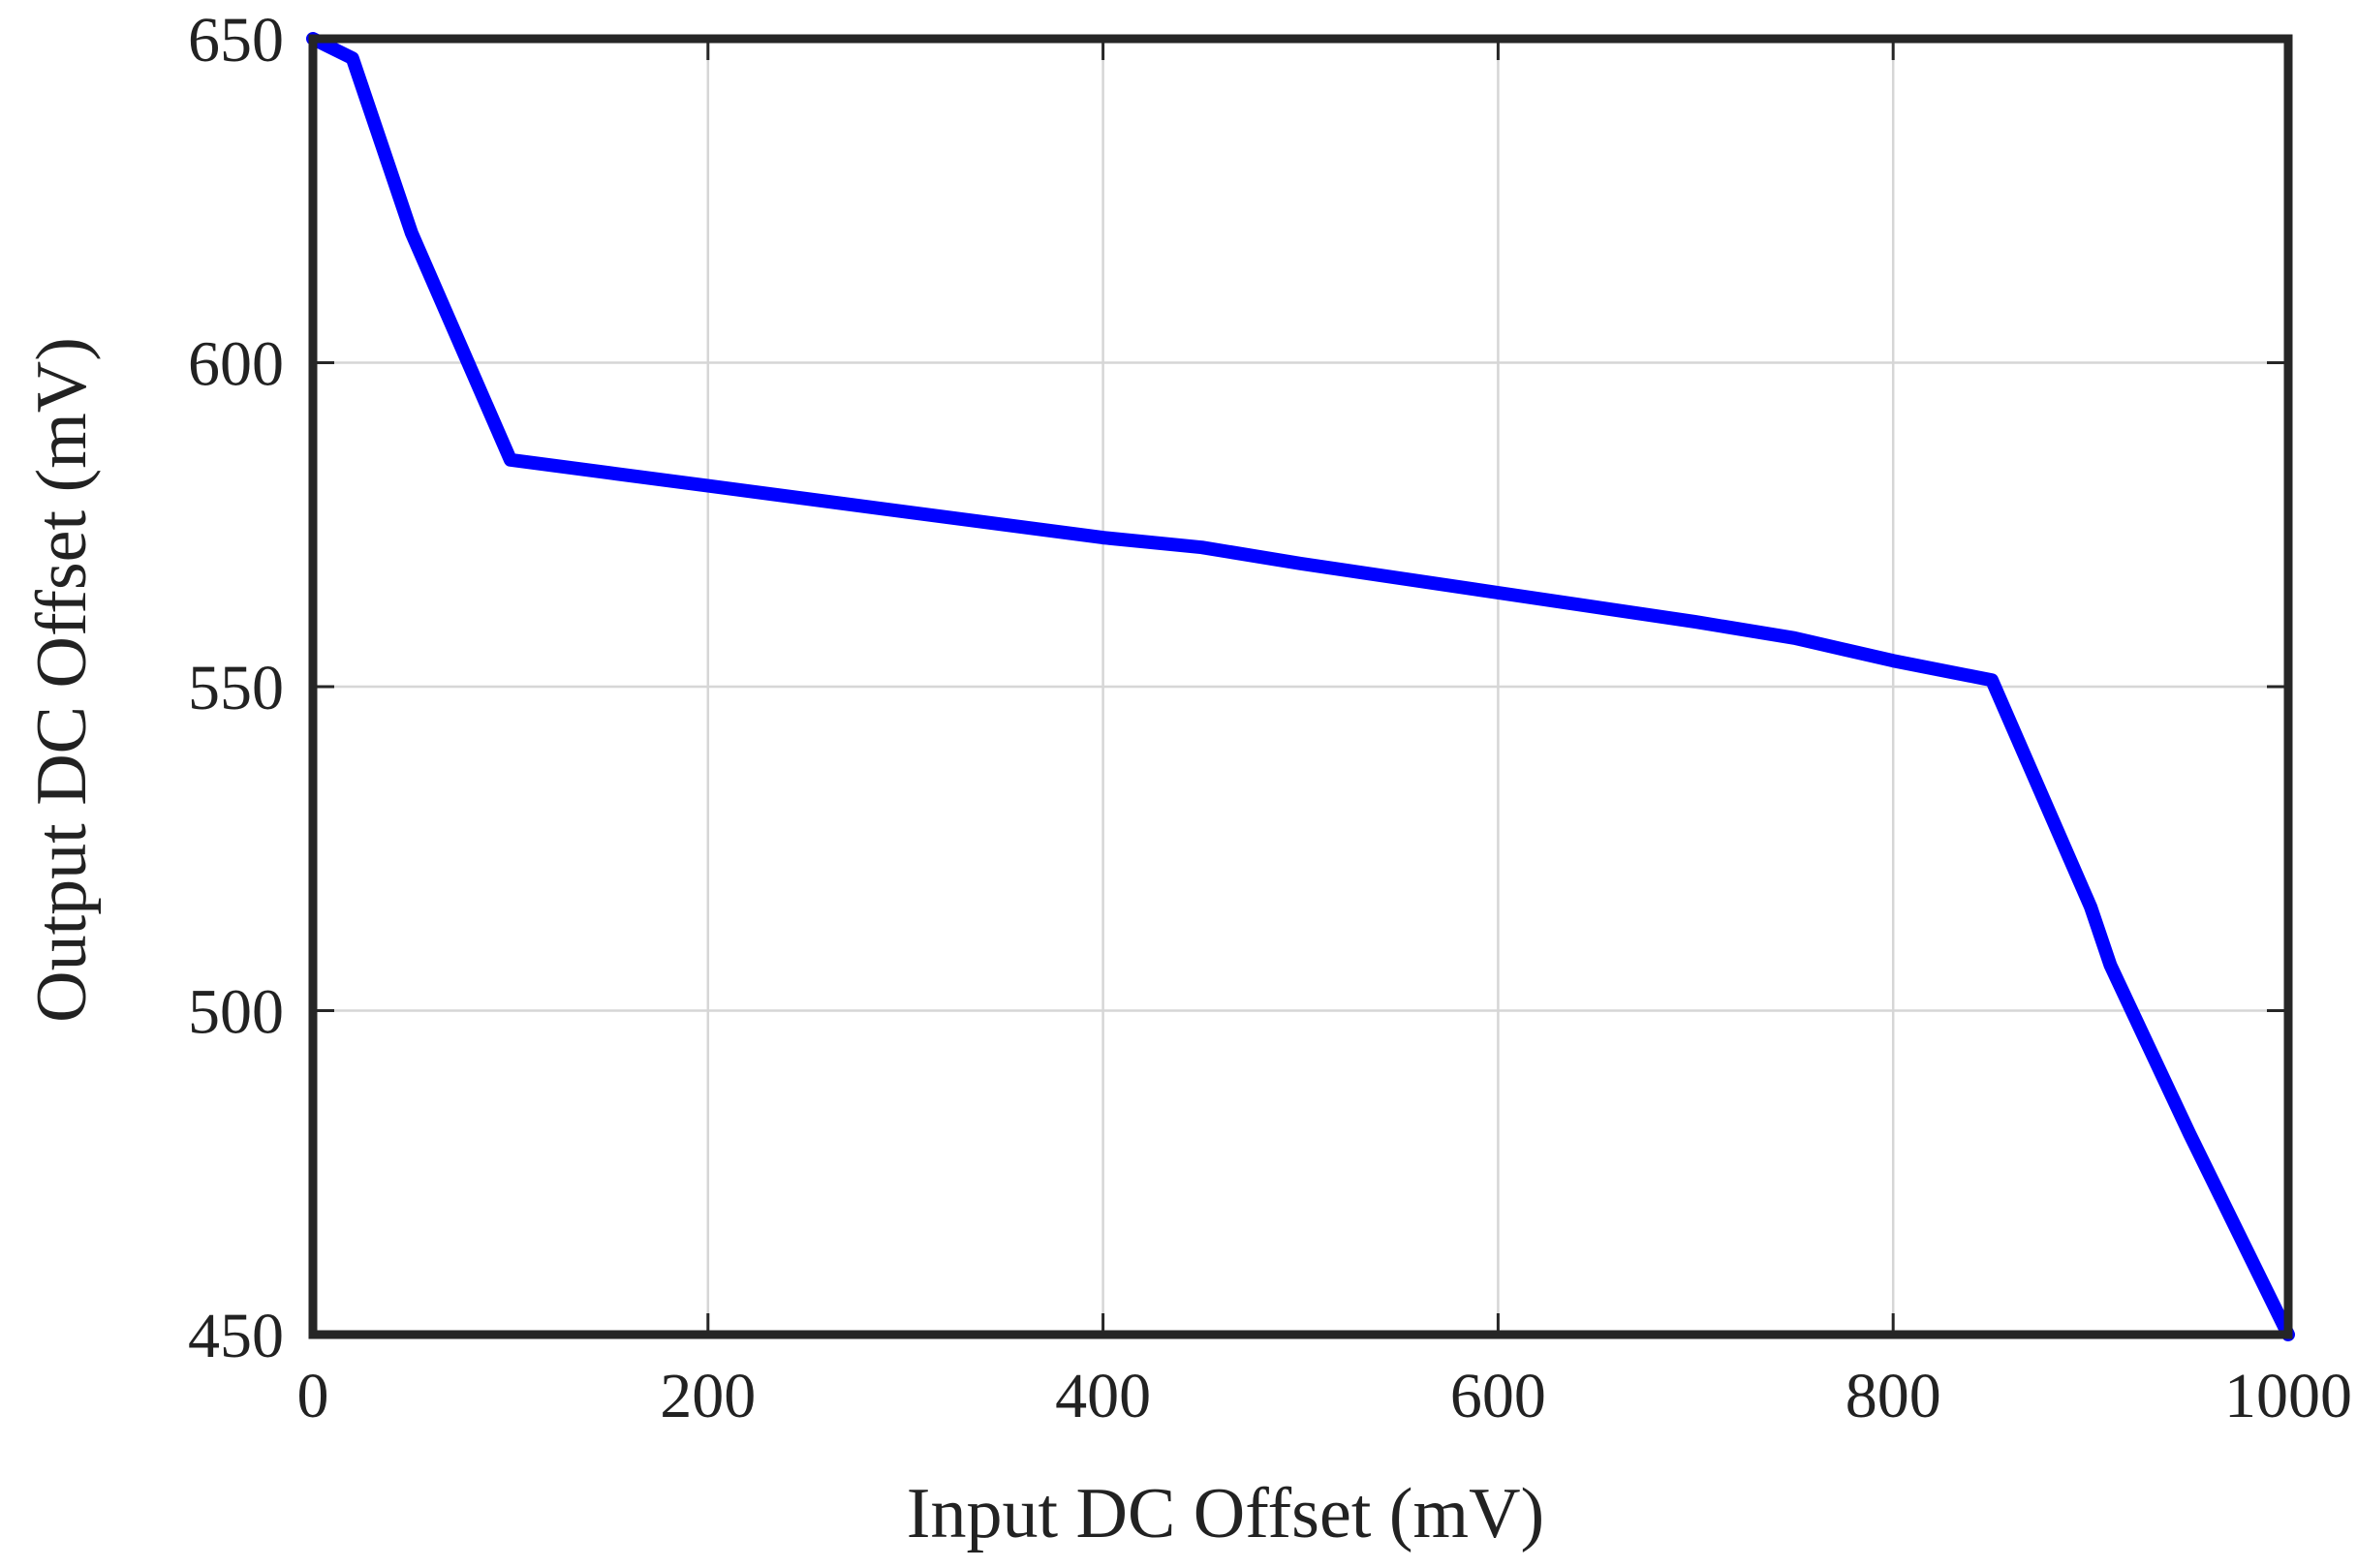 The height and width of the screenshot is (1568, 2357). Describe the element at coordinates (236, 364) in the screenshot. I see `y-tick-label: 600` at that location.